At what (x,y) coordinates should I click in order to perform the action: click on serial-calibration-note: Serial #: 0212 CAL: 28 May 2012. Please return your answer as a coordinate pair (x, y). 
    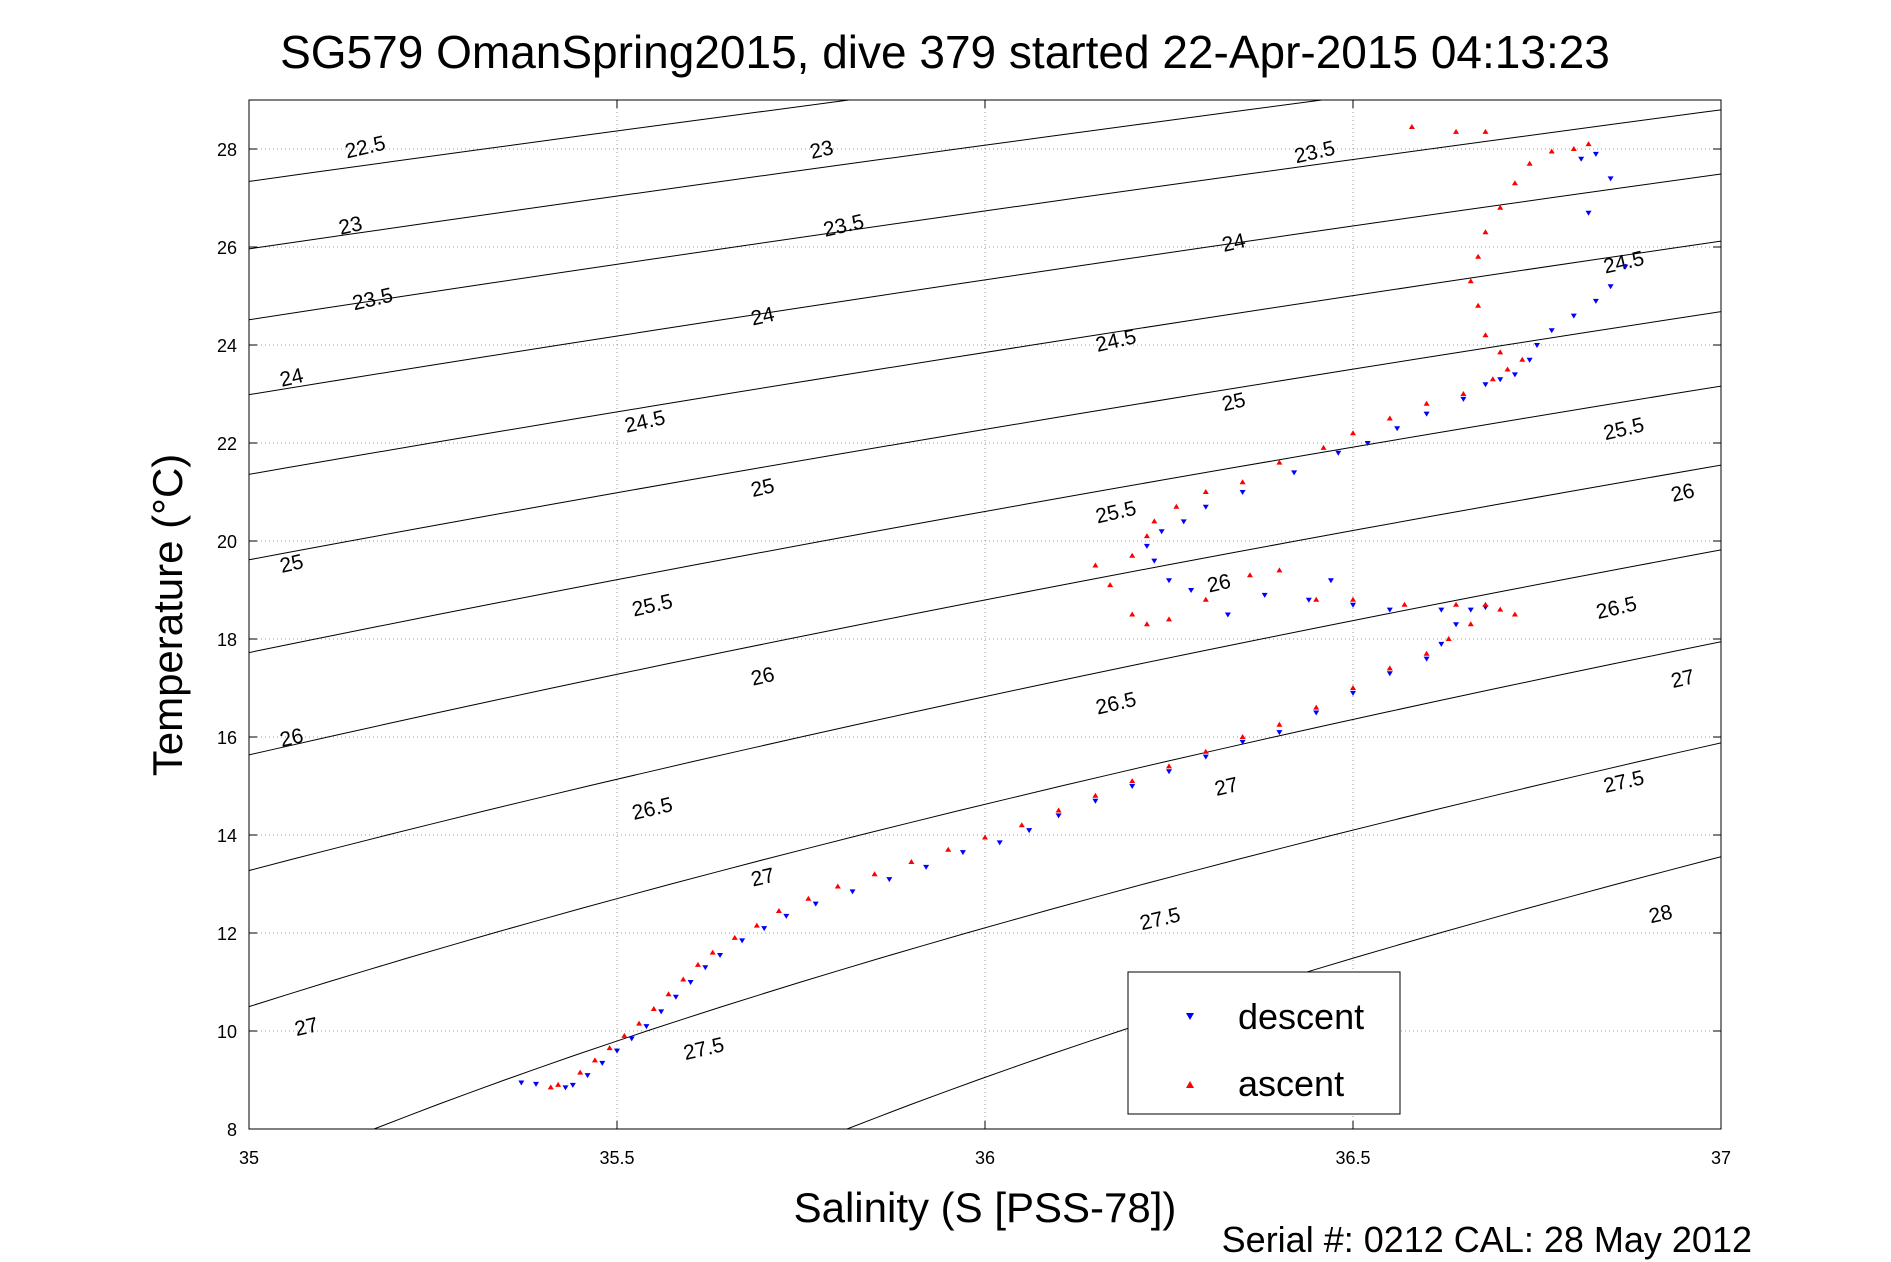
    Looking at the image, I should click on (1487, 1239).